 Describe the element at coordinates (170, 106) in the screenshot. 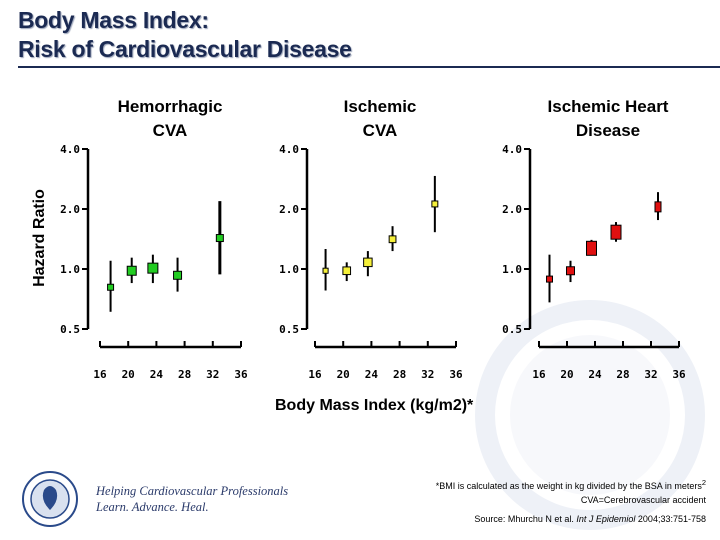

I see `panel-title-line1: Hemorrhagic` at that location.